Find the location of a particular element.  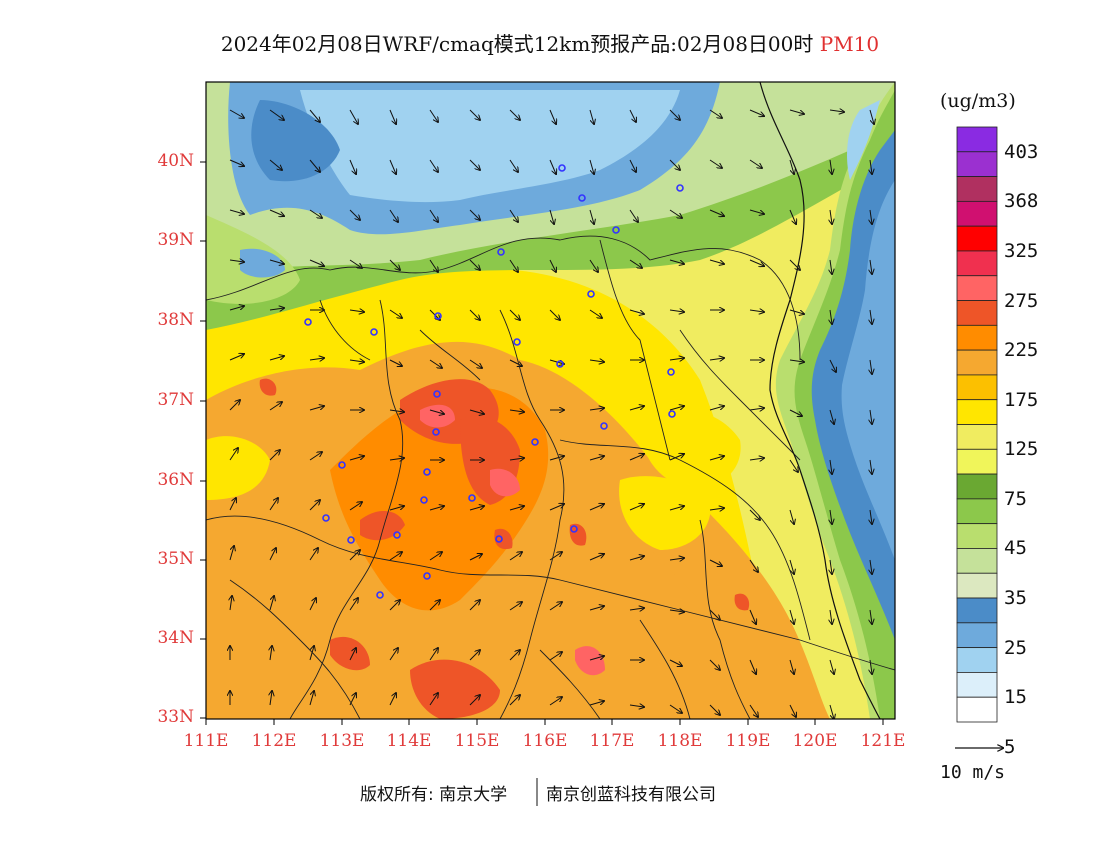

footer-company: 南京创蓝科技有限公司 is located at coordinates (631, 795).